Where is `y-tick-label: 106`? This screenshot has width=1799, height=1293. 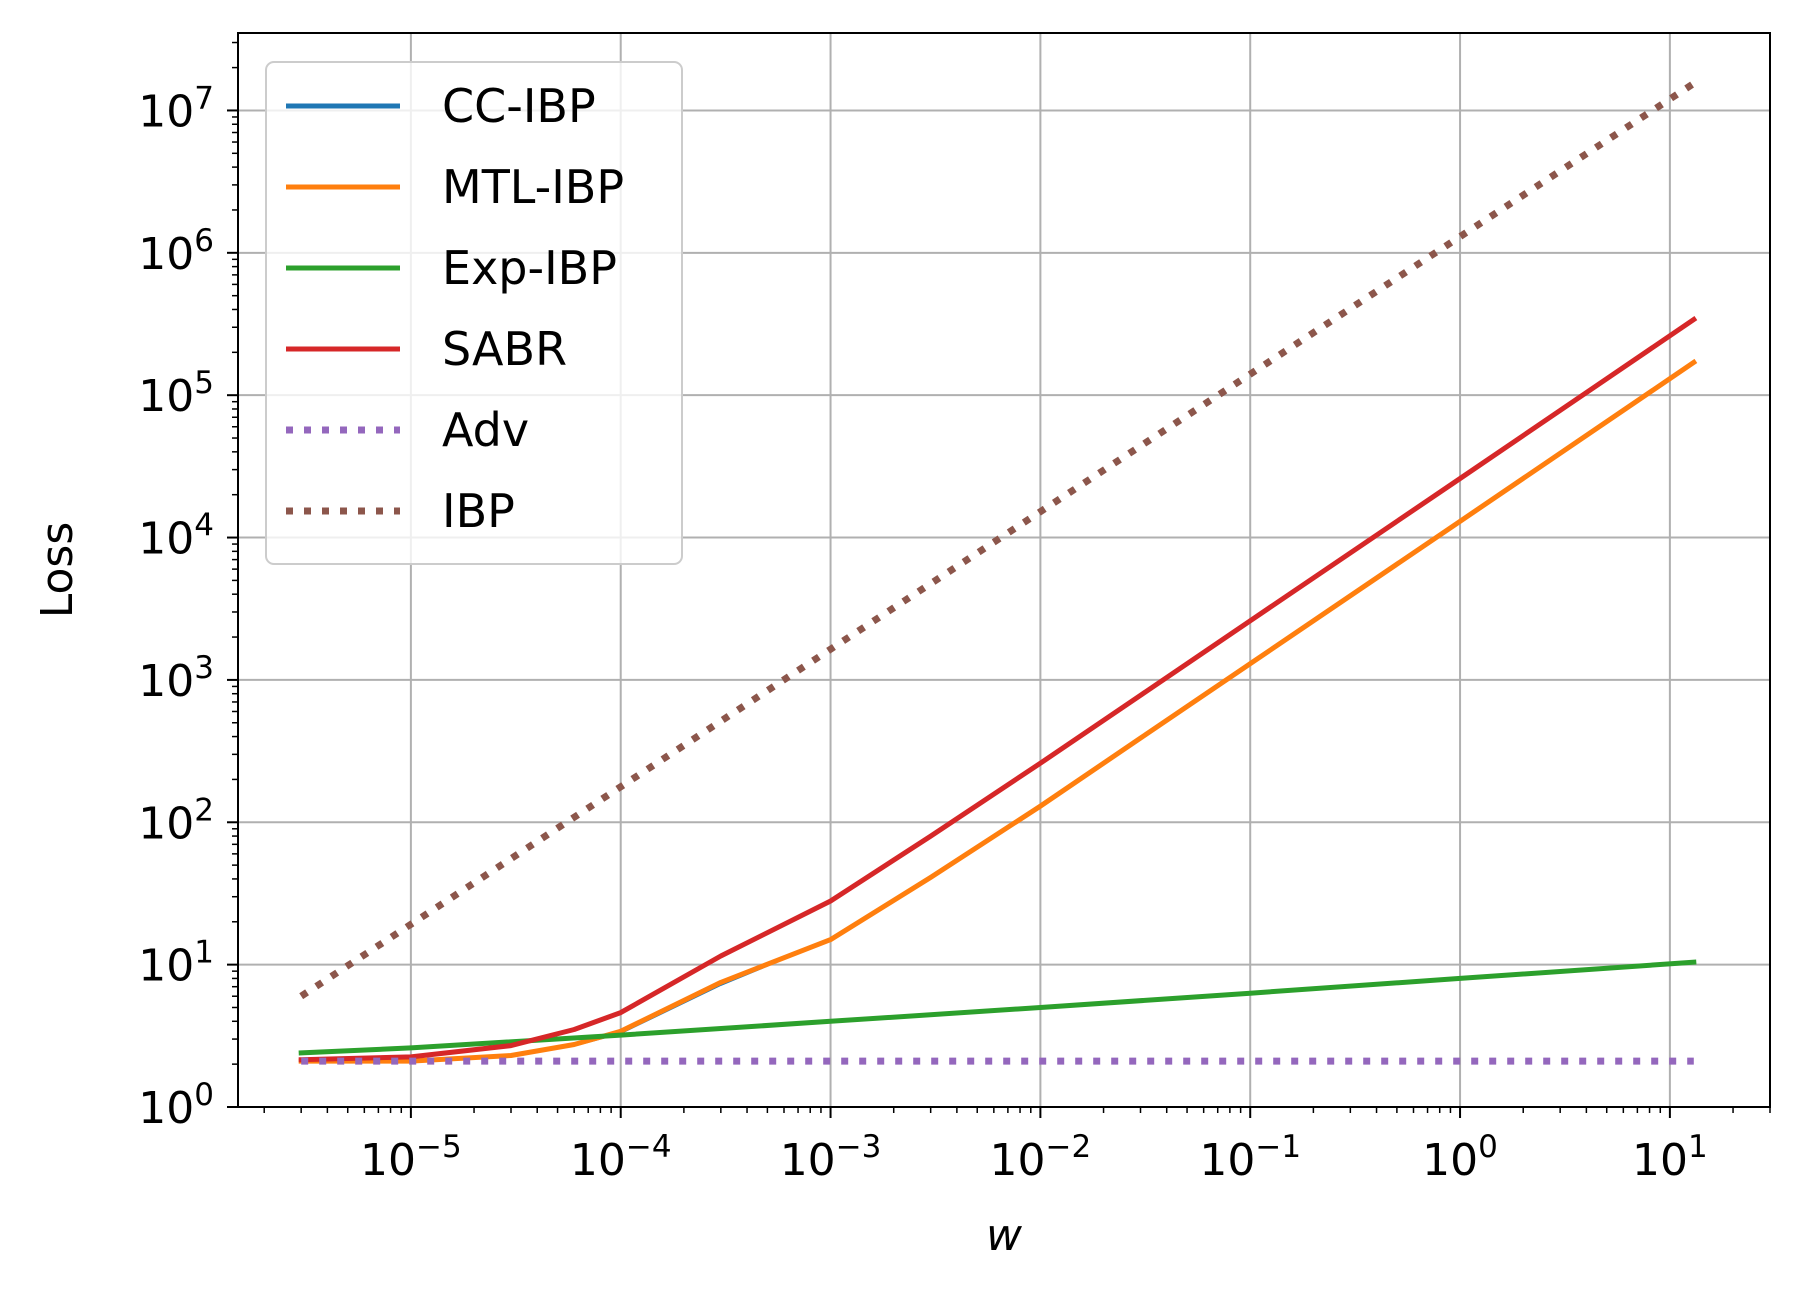 y-tick-label: 106 is located at coordinates (176, 251).